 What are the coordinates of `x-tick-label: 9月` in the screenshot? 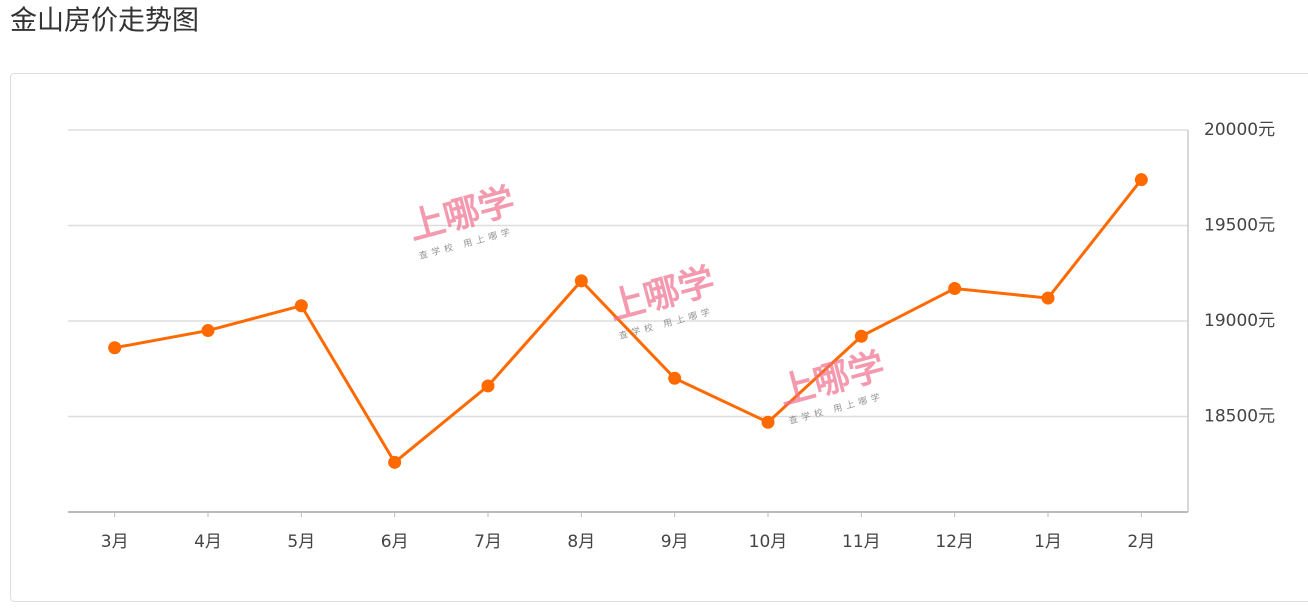 It's located at (675, 542).